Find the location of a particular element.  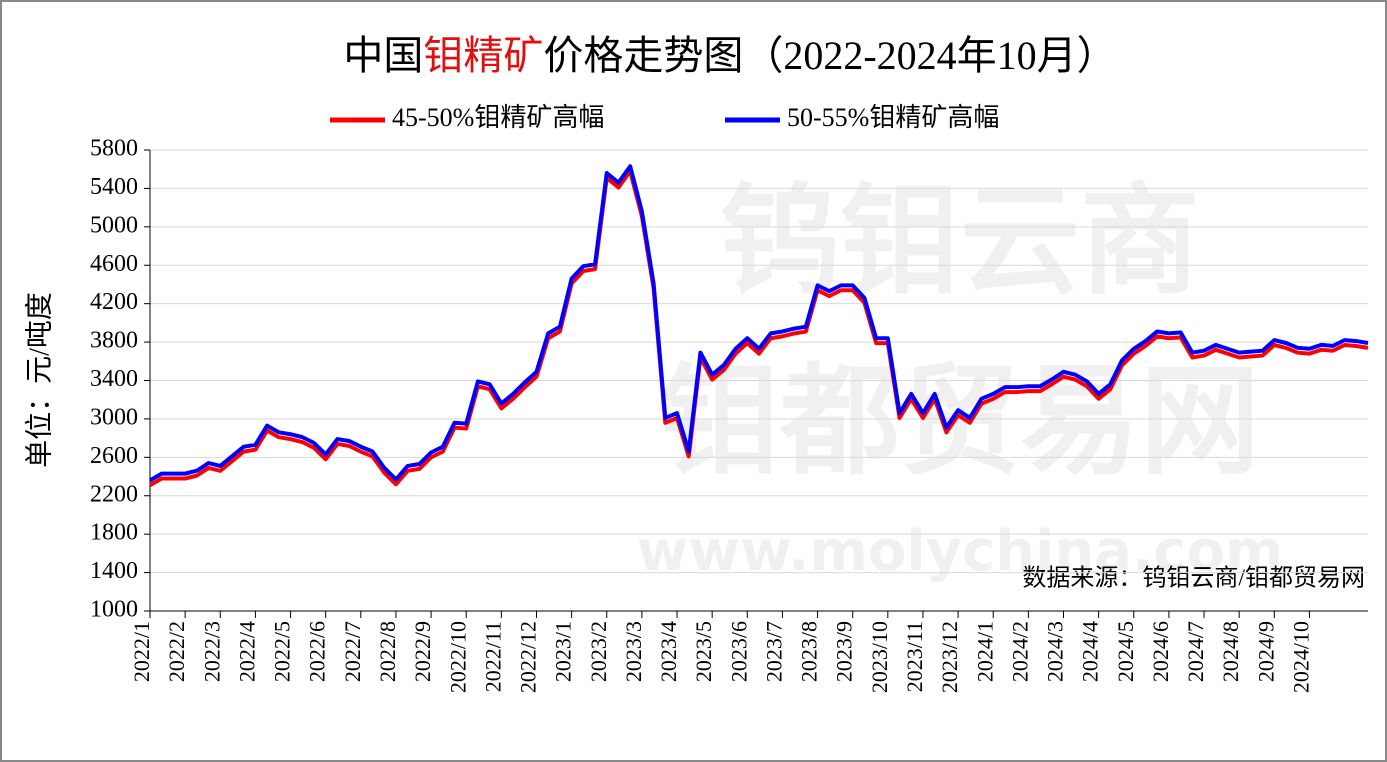

y-tick-label: 3400 is located at coordinates (114, 379).